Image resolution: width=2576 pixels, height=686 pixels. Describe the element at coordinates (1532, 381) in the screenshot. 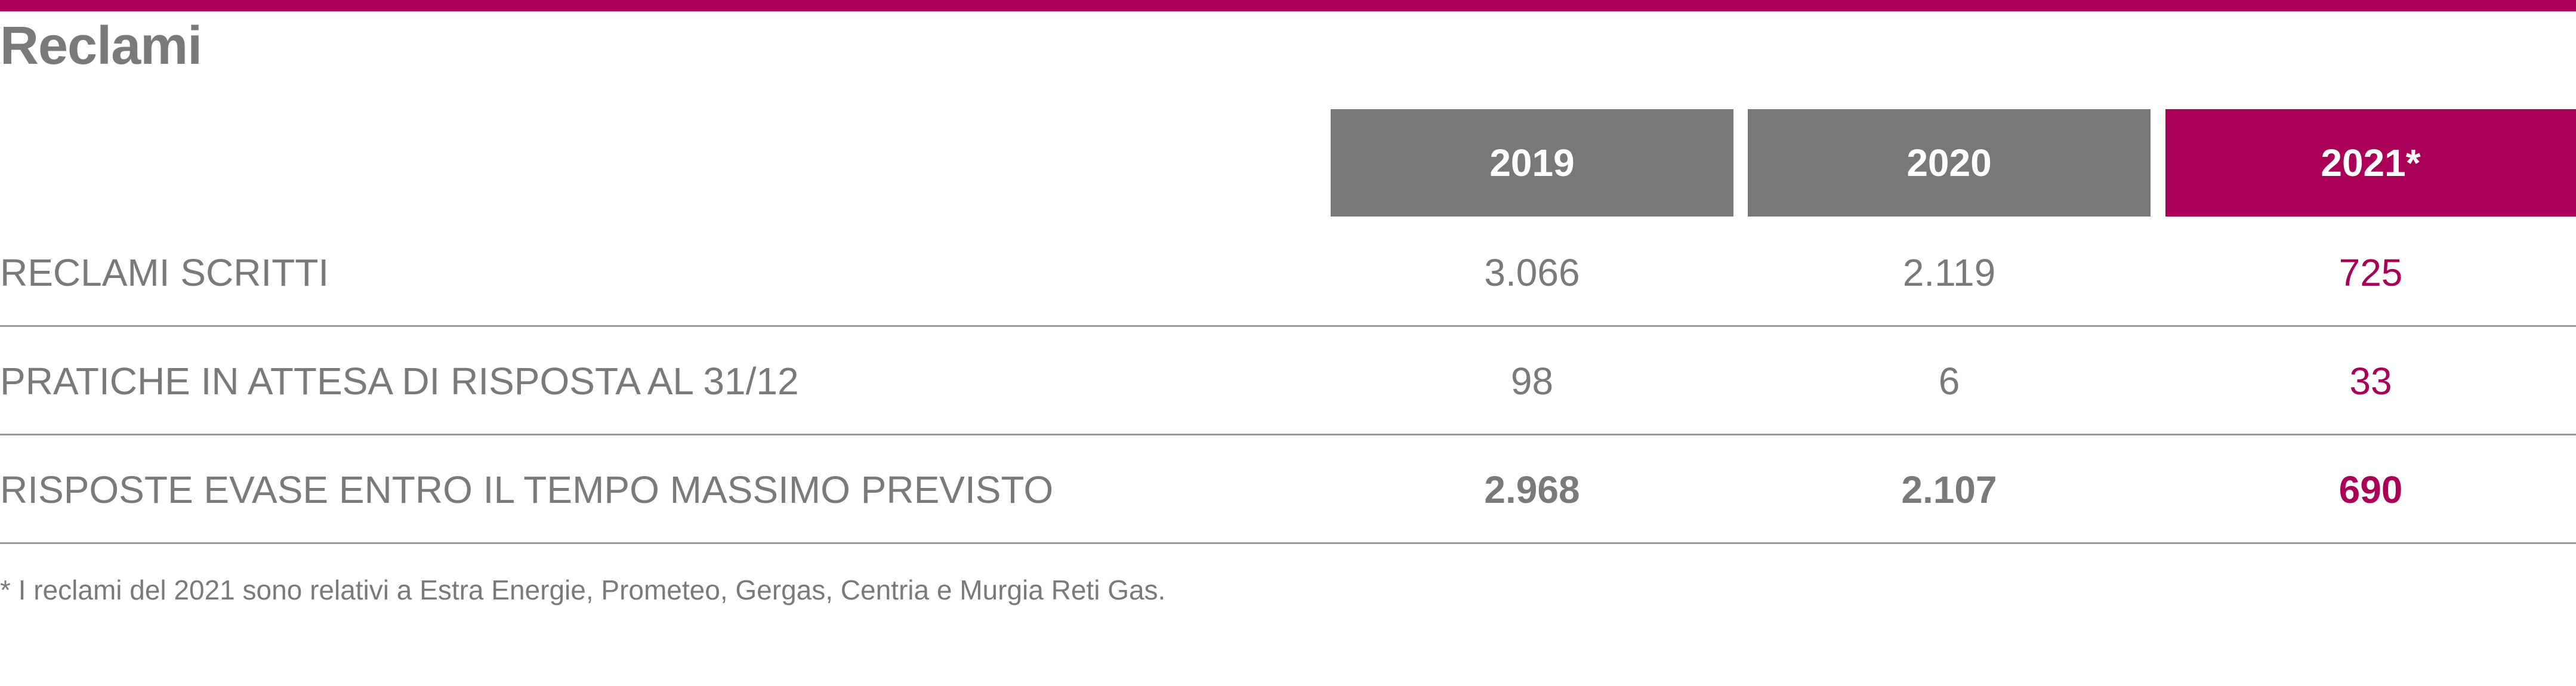

I see `cell-2019: 98` at that location.